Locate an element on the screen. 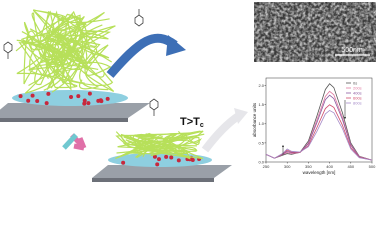 This screenshot has height=240, width=378. condition-text: T>T is located at coordinates (190, 122).